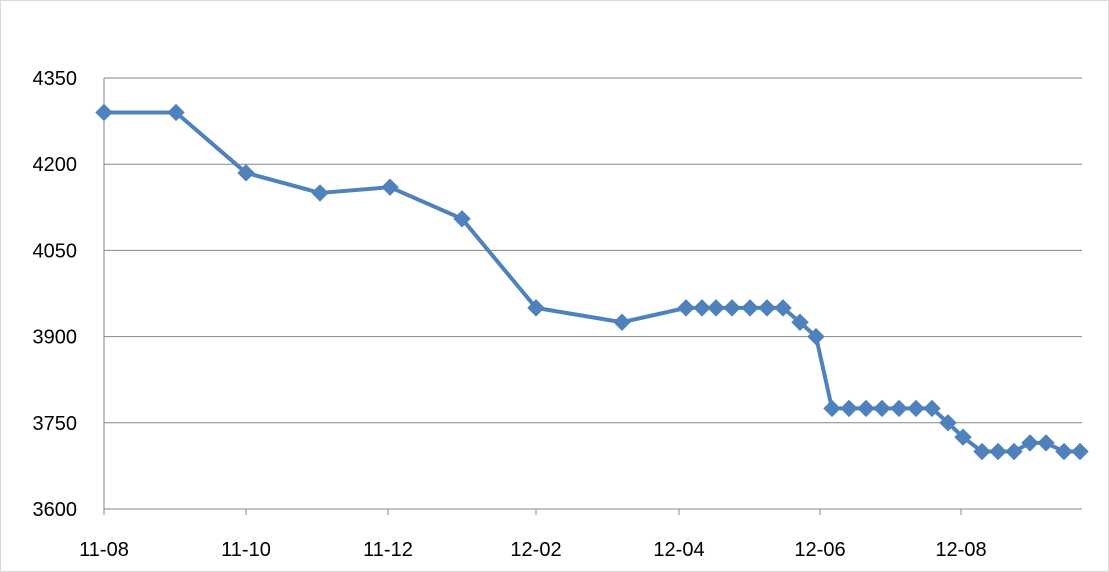 This screenshot has width=1109, height=572. What do you see at coordinates (55, 294) in the screenshot?
I see `y-axis-tick-labels: 4350 4200 4050 3900 3750 3600` at bounding box center [55, 294].